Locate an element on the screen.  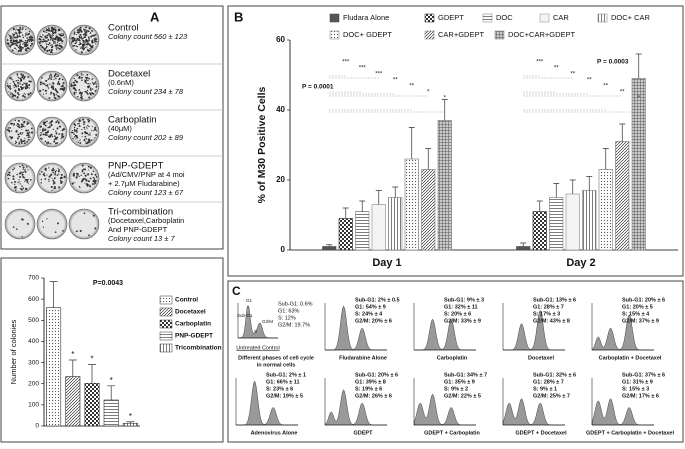
significance-mark: *** is located at coordinates (540, 63).